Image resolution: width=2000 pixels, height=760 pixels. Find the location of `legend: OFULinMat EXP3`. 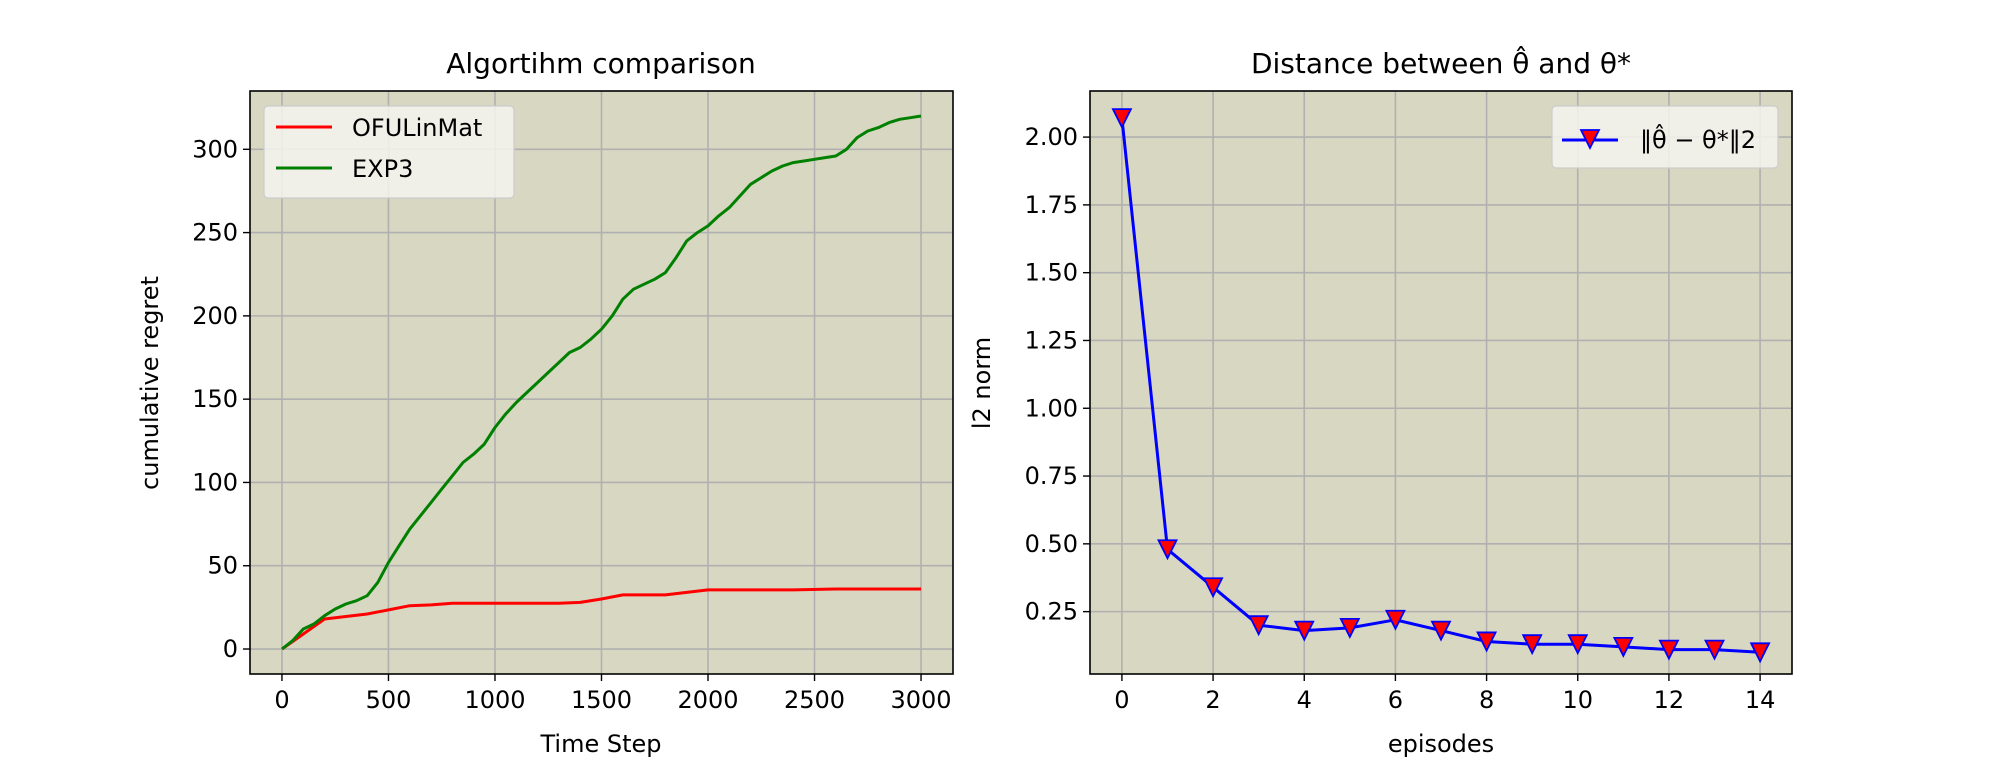

legend: OFULinMat EXP3 is located at coordinates (389, 152).